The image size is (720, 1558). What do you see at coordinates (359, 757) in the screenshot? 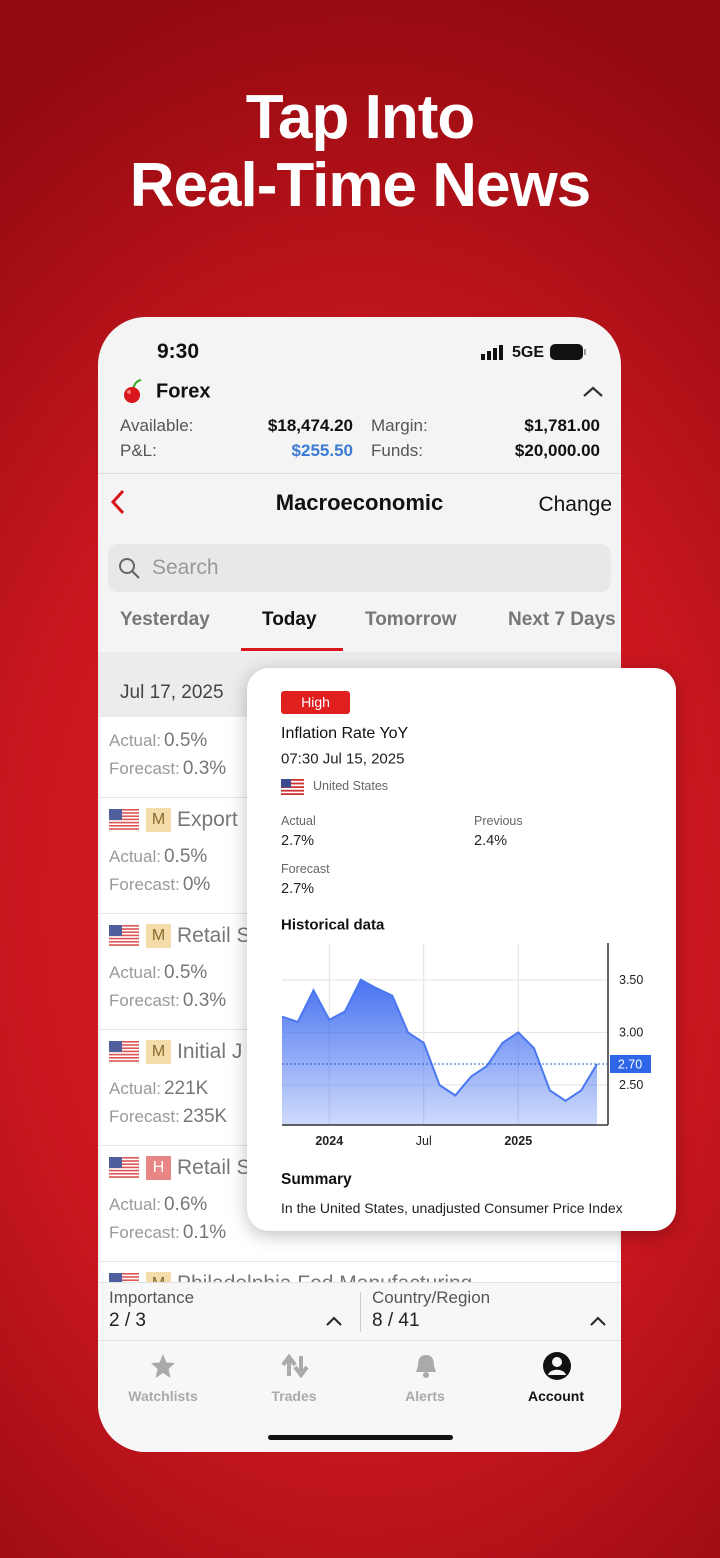
I see `event-row: Actual: 0.5% Forecast: 0.3%` at bounding box center [359, 757].